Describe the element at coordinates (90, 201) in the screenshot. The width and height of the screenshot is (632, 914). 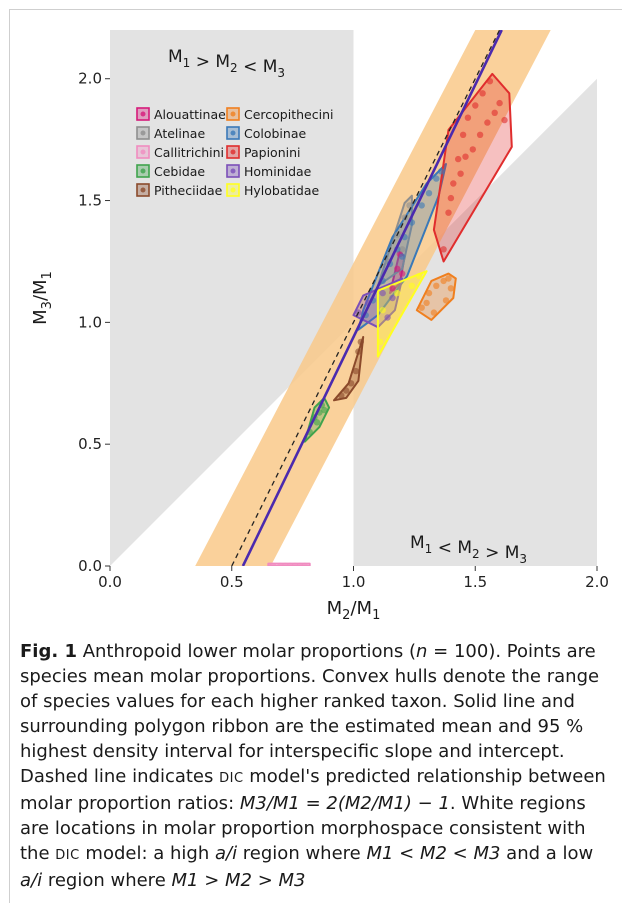
I see `y-tick-label: 1.5` at that location.